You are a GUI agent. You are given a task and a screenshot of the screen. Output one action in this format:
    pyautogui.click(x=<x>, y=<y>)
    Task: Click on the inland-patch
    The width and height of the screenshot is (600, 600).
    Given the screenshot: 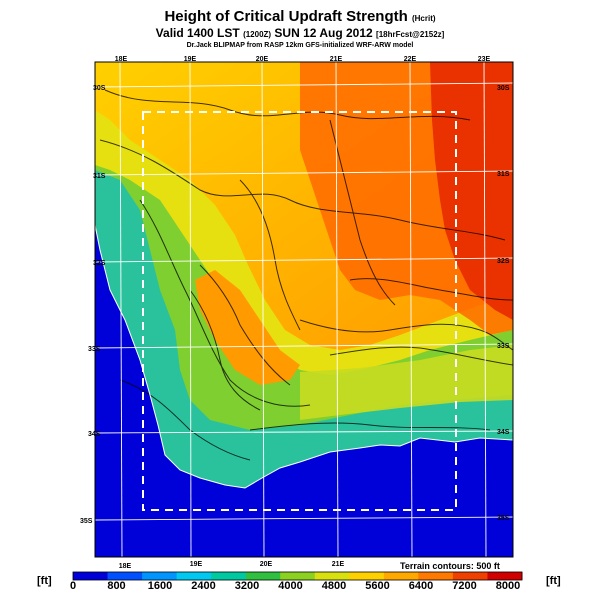 What is the action you would take?
    pyautogui.click(x=247, y=327)
    